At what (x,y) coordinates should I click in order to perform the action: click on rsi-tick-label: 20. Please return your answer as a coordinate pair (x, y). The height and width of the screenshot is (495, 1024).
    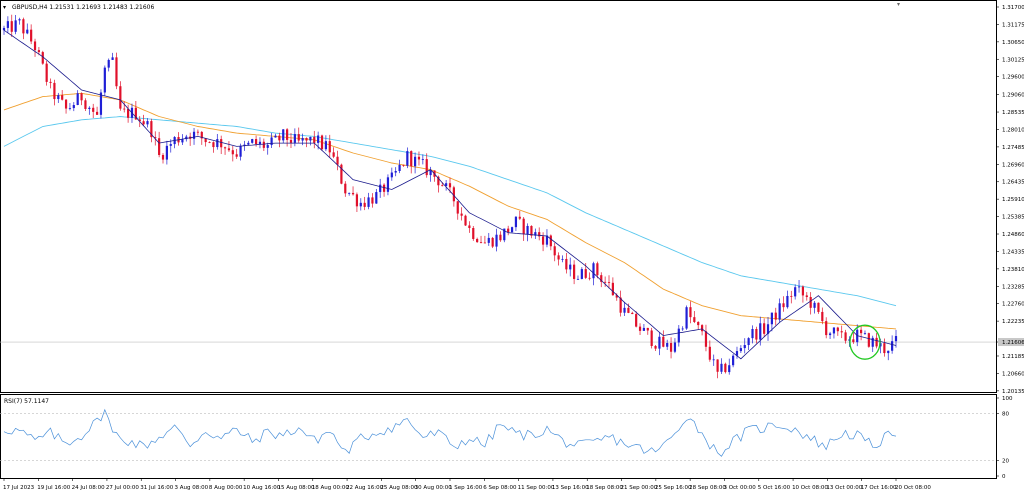
    Looking at the image, I should click on (1005, 461).